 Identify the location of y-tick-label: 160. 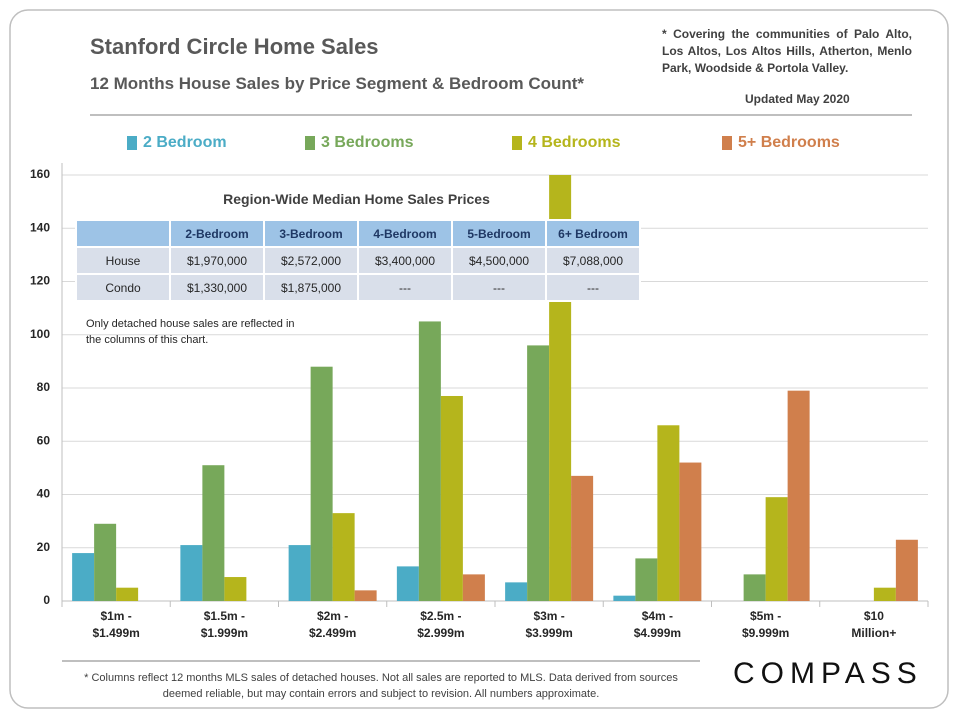
(40, 174).